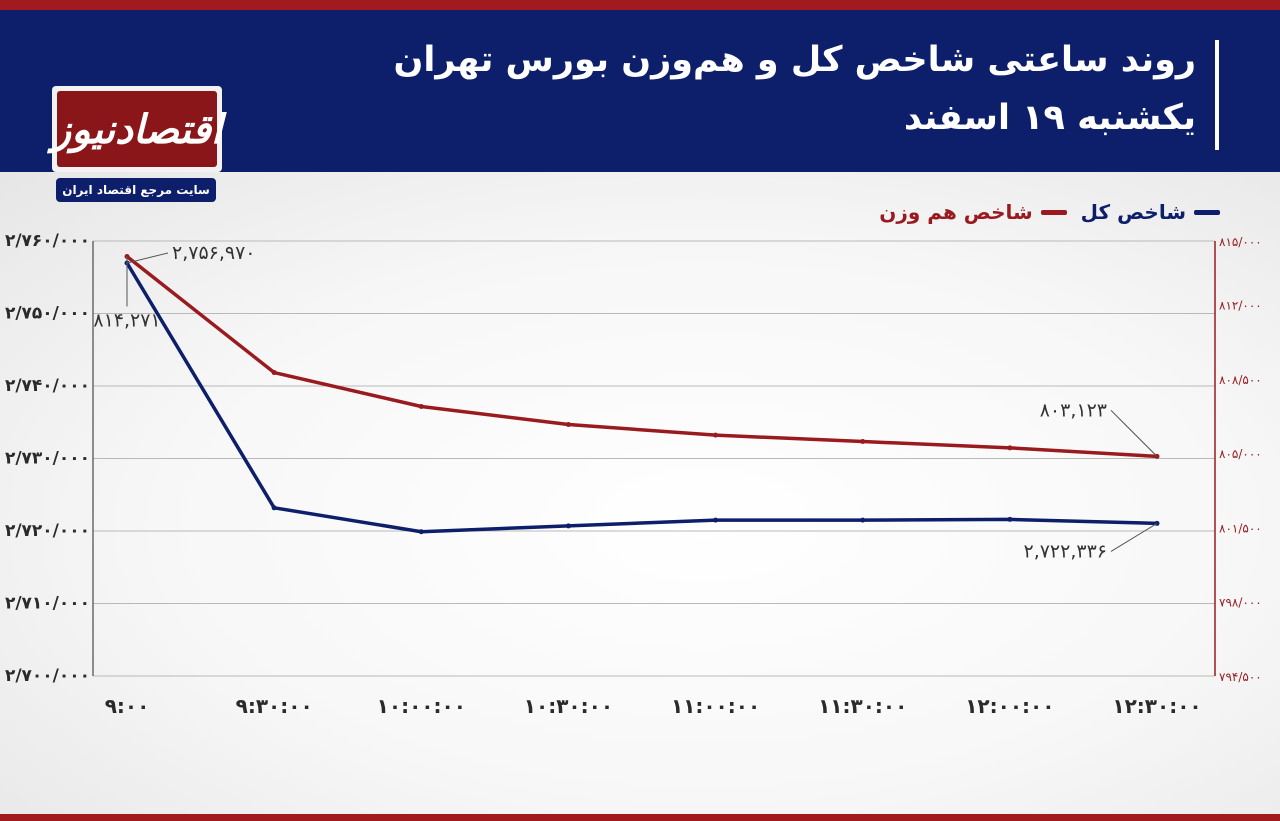  What do you see at coordinates (47, 604) in the screenshot?
I see `left-axis-tick-label: ۲/۷۱۰/۰۰۰` at bounding box center [47, 604].